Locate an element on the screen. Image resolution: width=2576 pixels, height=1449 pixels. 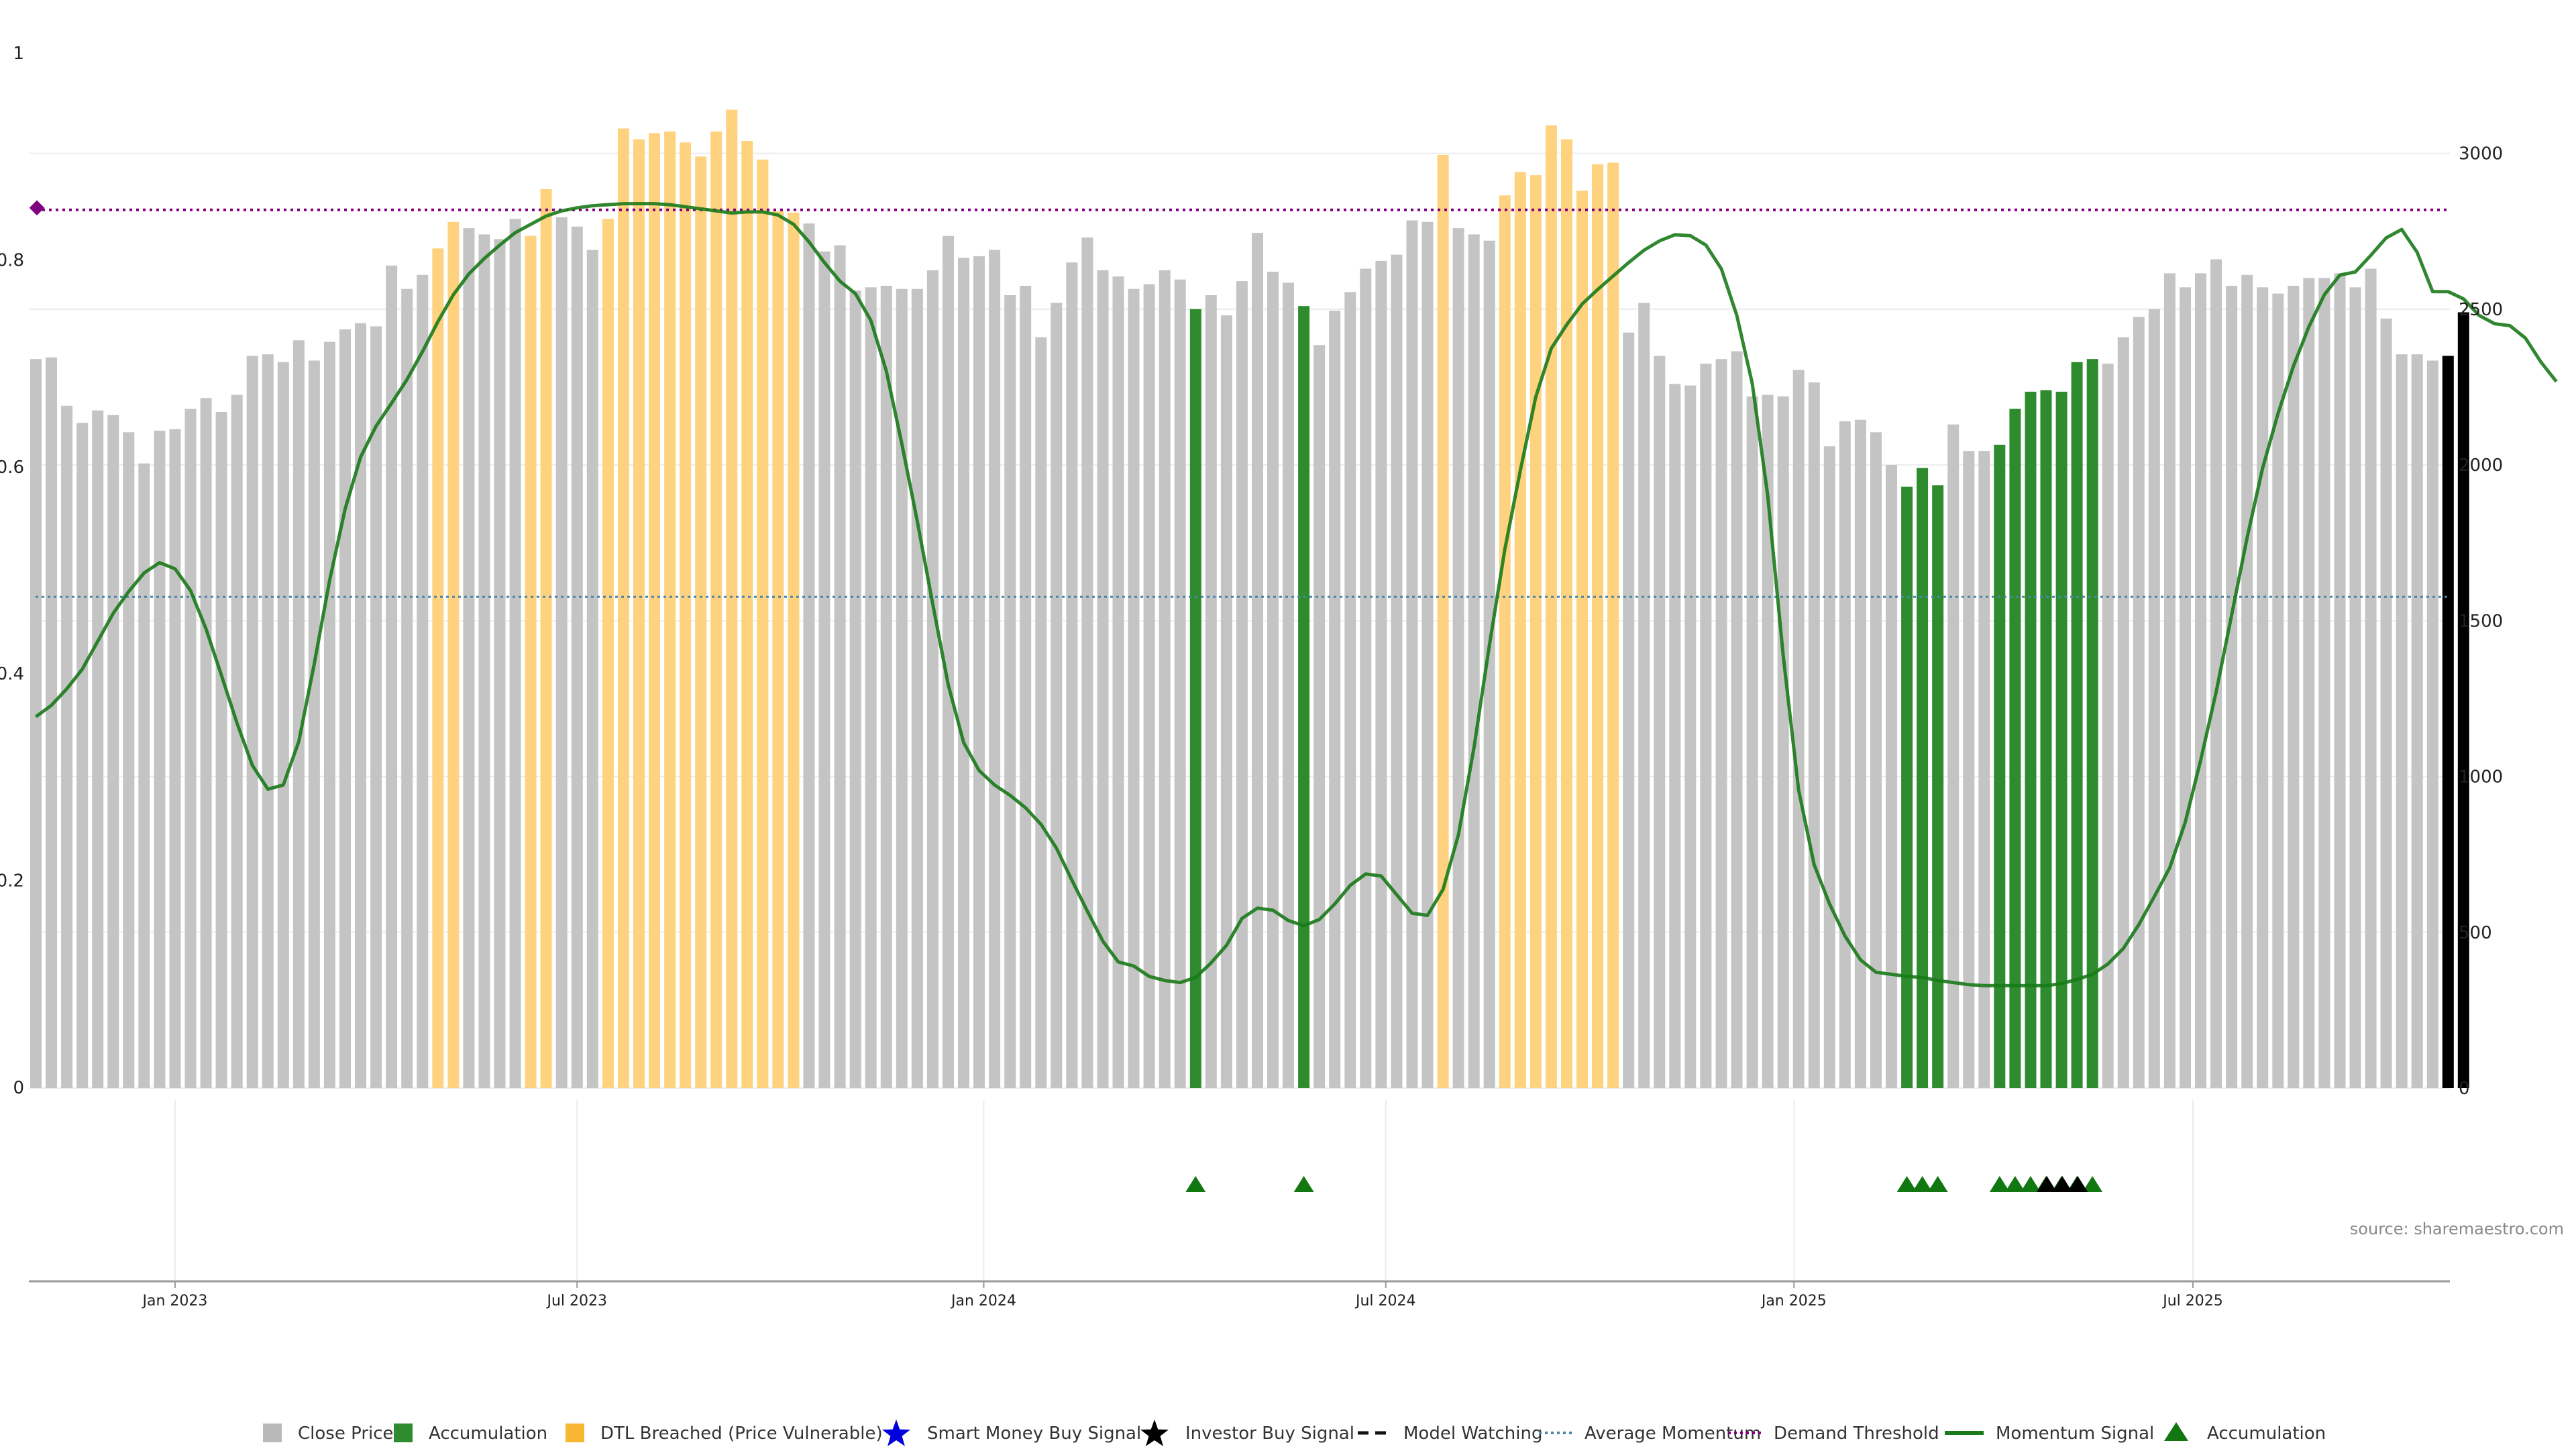
legend-label: Momentum Signal is located at coordinates (2075, 1434).